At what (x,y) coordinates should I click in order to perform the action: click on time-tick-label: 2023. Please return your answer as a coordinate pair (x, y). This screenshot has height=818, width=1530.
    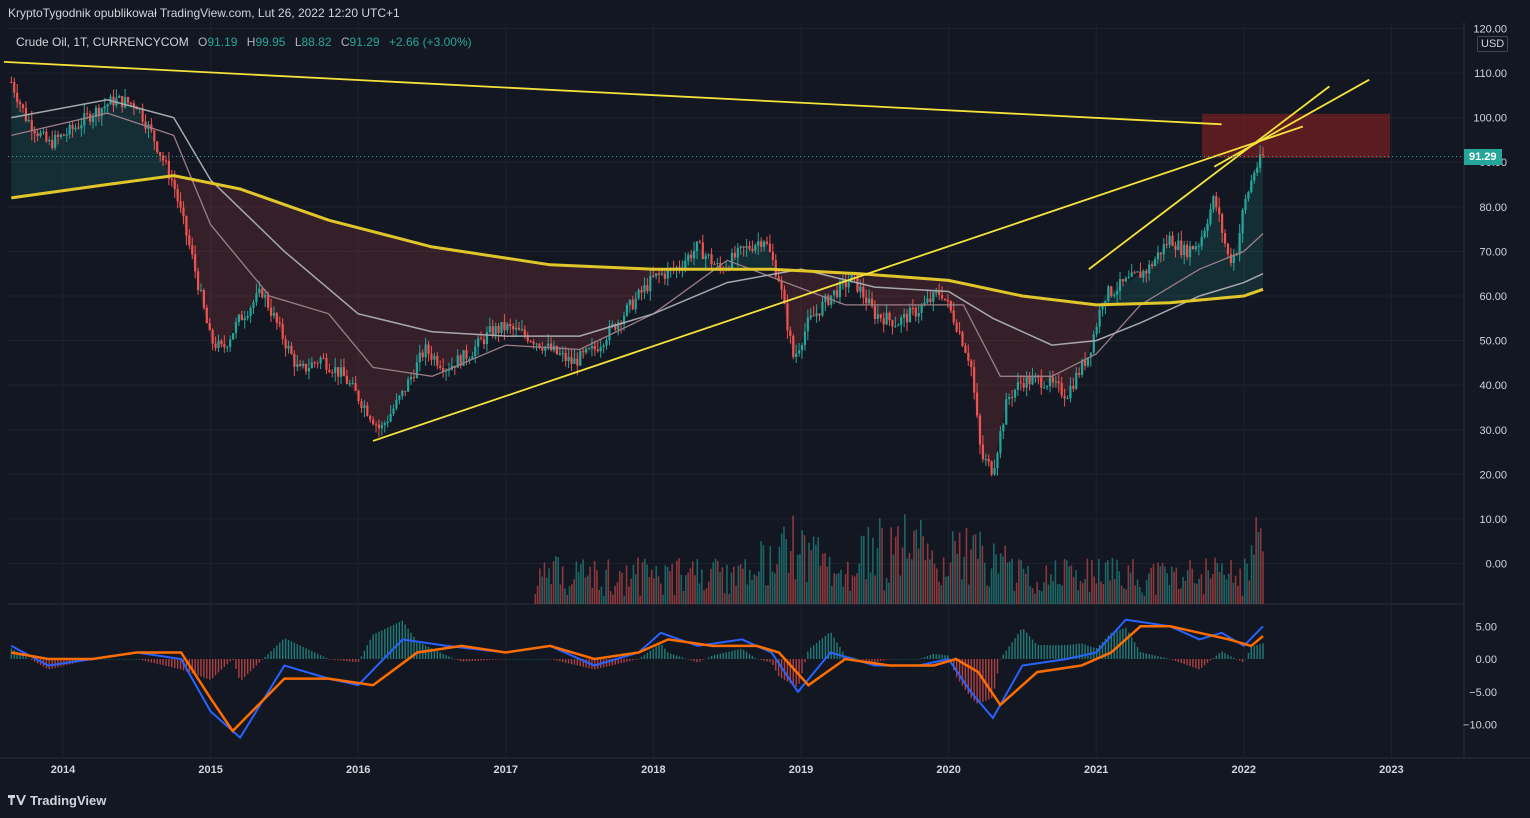
    Looking at the image, I should click on (1391, 770).